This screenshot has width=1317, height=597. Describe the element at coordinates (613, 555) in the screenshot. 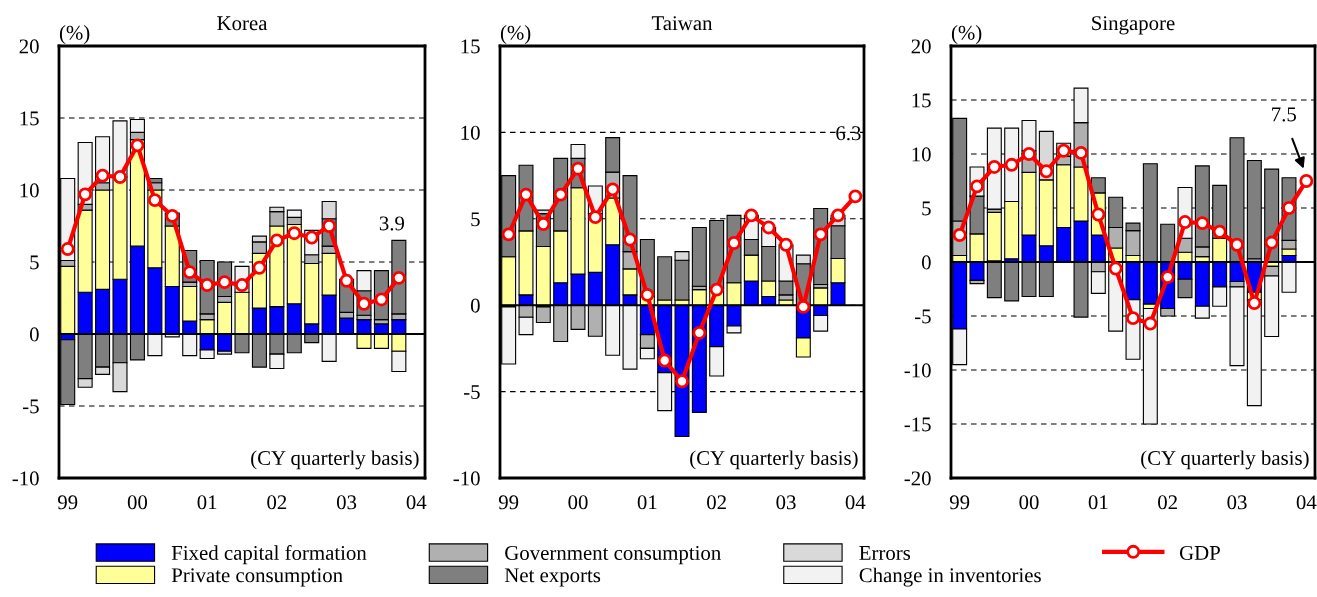

I see `legend-label: Government consumption` at that location.